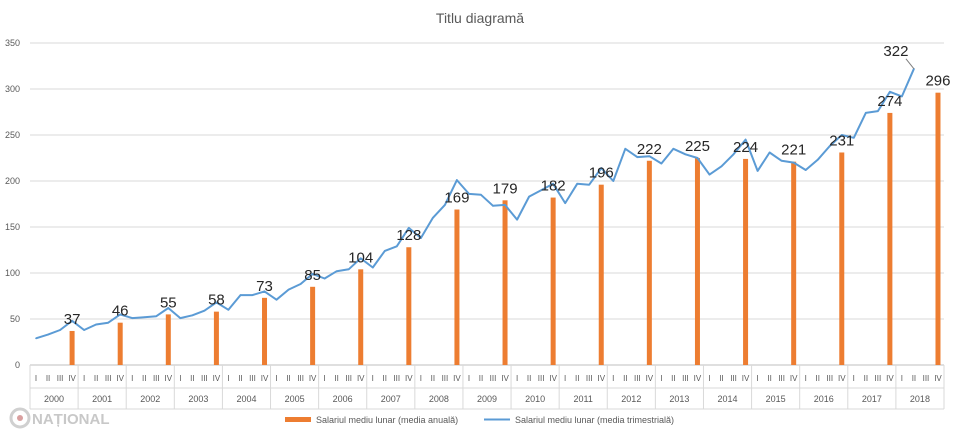 The image size is (960, 438). I want to click on bar-data-label: 73, so click(264, 286).